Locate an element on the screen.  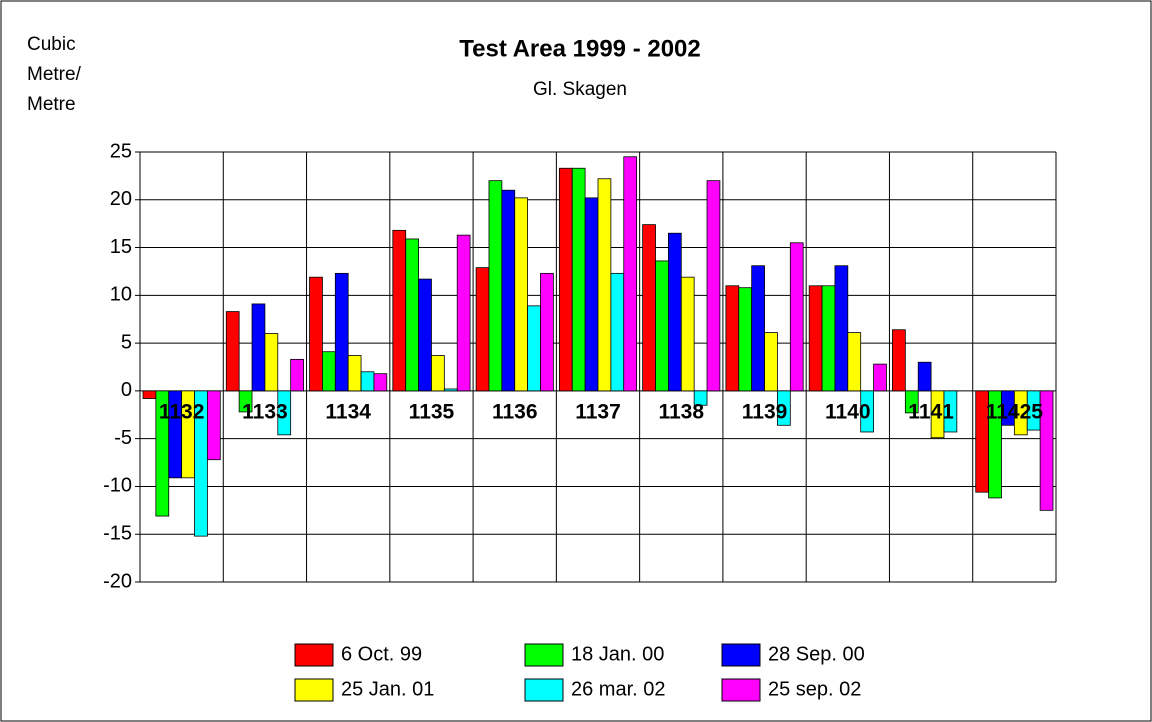
legend-label: 18 Jan. 00 is located at coordinates (617, 654).